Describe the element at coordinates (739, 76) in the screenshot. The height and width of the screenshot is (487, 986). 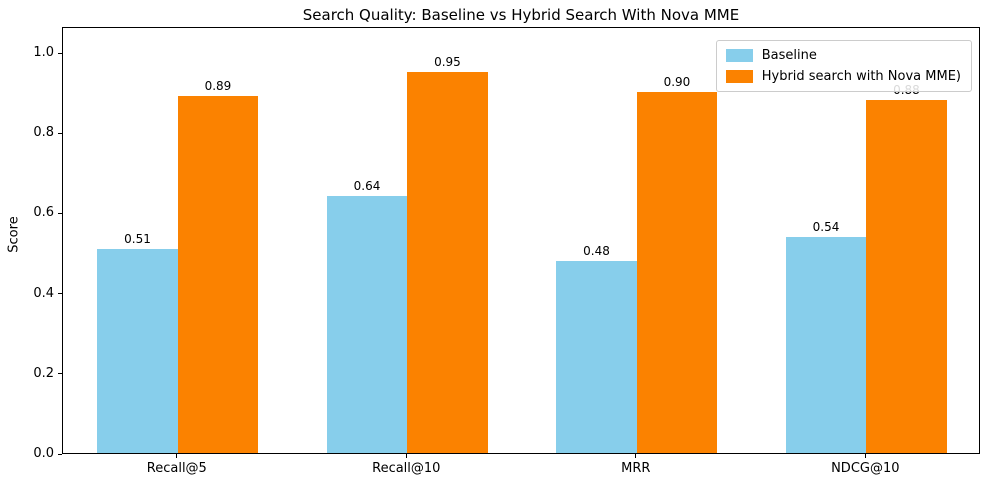
I see `legend-swatch-hybrid` at that location.